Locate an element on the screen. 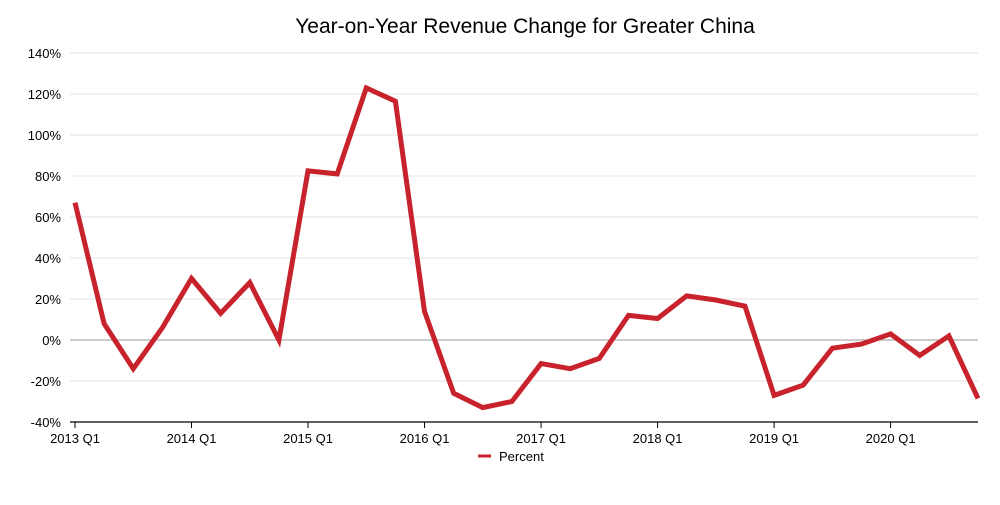 The image size is (1000, 505). y-tick-label: 80% is located at coordinates (48, 176).